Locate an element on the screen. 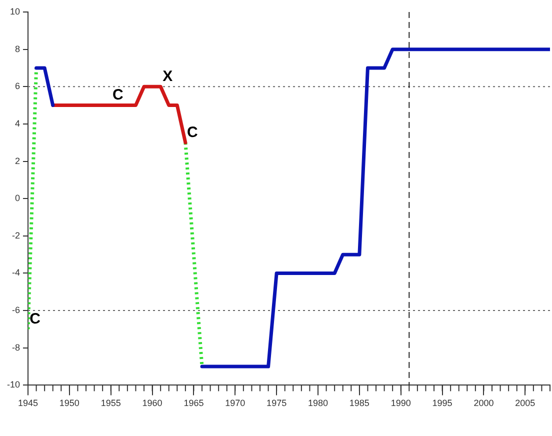 This screenshot has height=436, width=552. x-tick-label: 1985 is located at coordinates (359, 403).